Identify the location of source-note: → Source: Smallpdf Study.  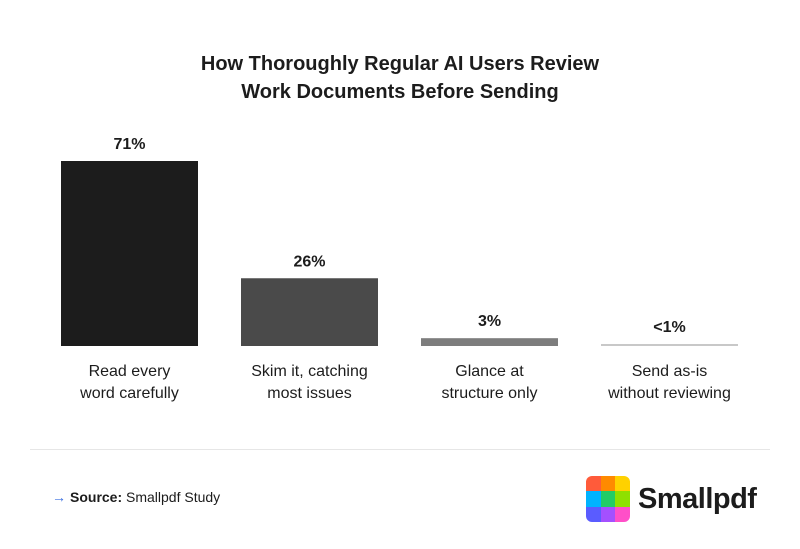
(136, 497).